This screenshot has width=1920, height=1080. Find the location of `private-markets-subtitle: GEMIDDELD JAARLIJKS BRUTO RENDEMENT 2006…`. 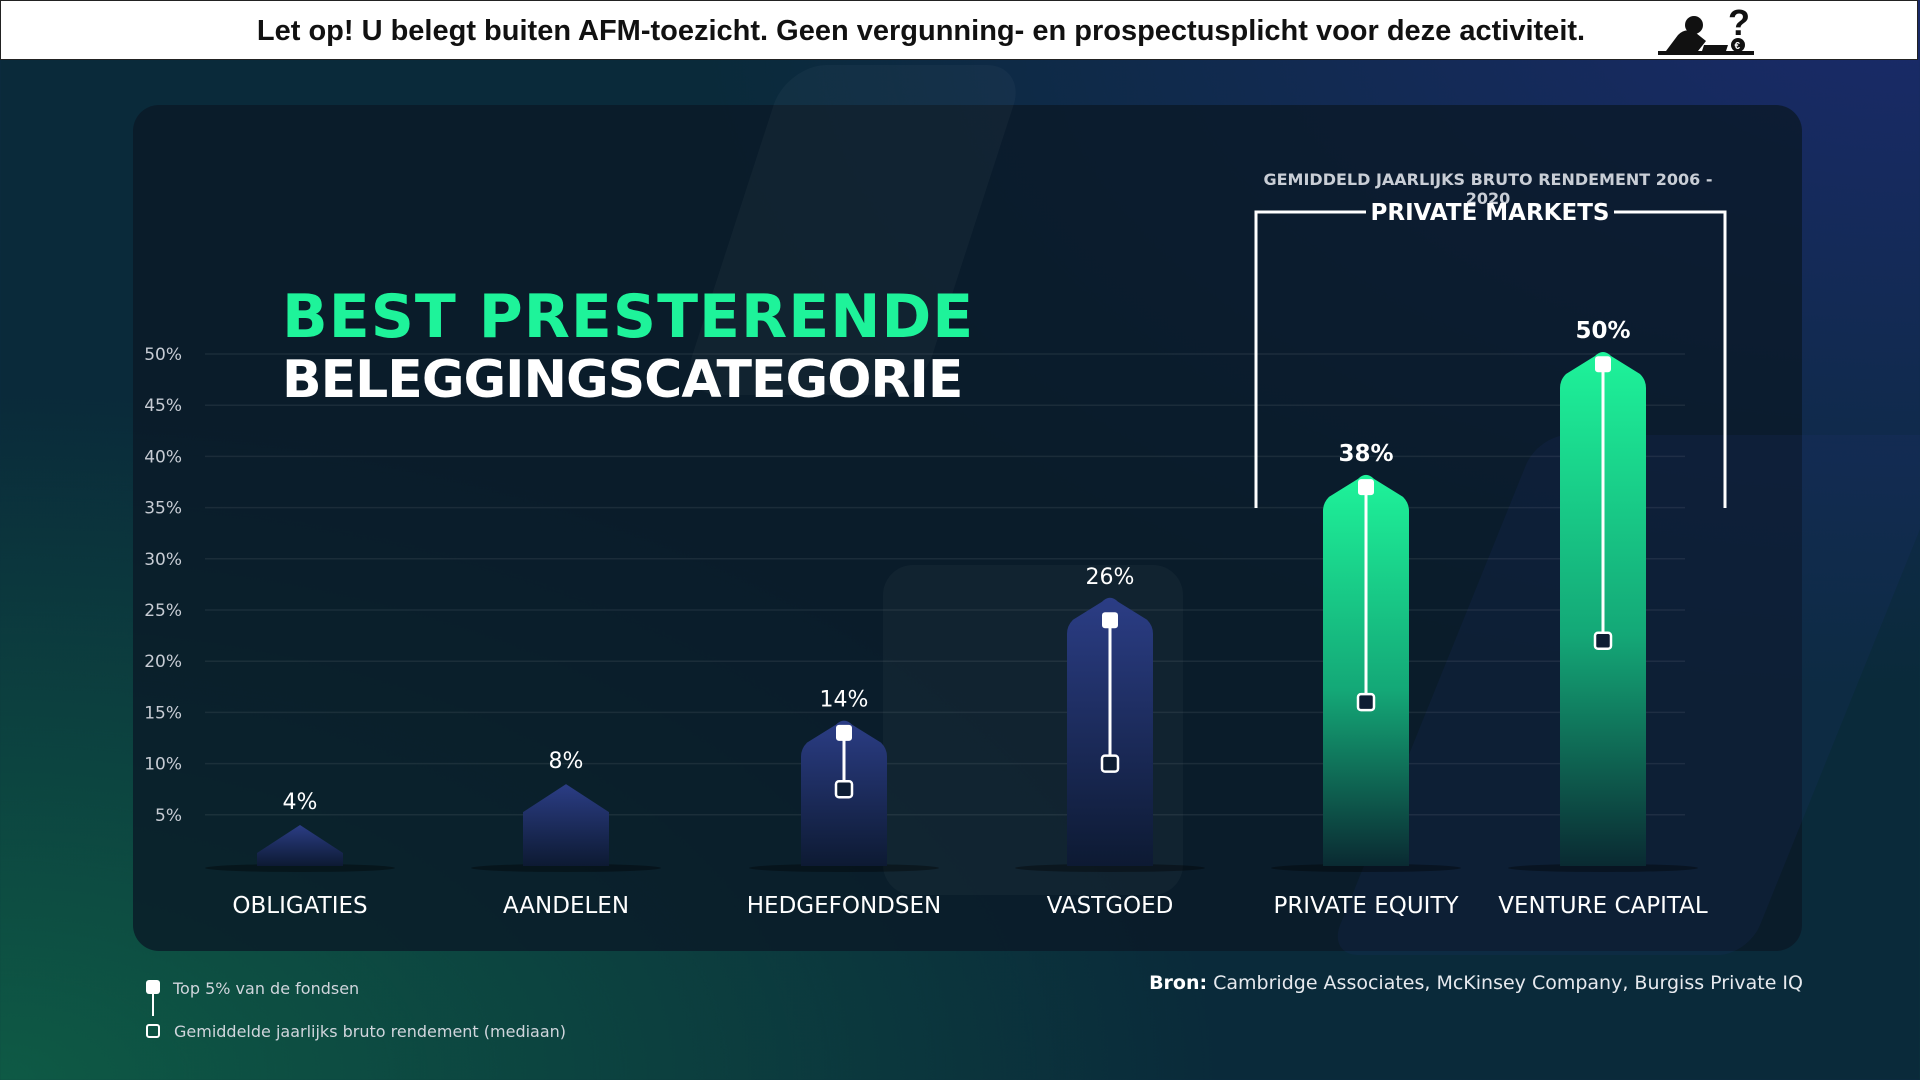

private-markets-subtitle: GEMIDDELD JAARLIJKS BRUTO RENDEMENT 2006… is located at coordinates (1488, 189).